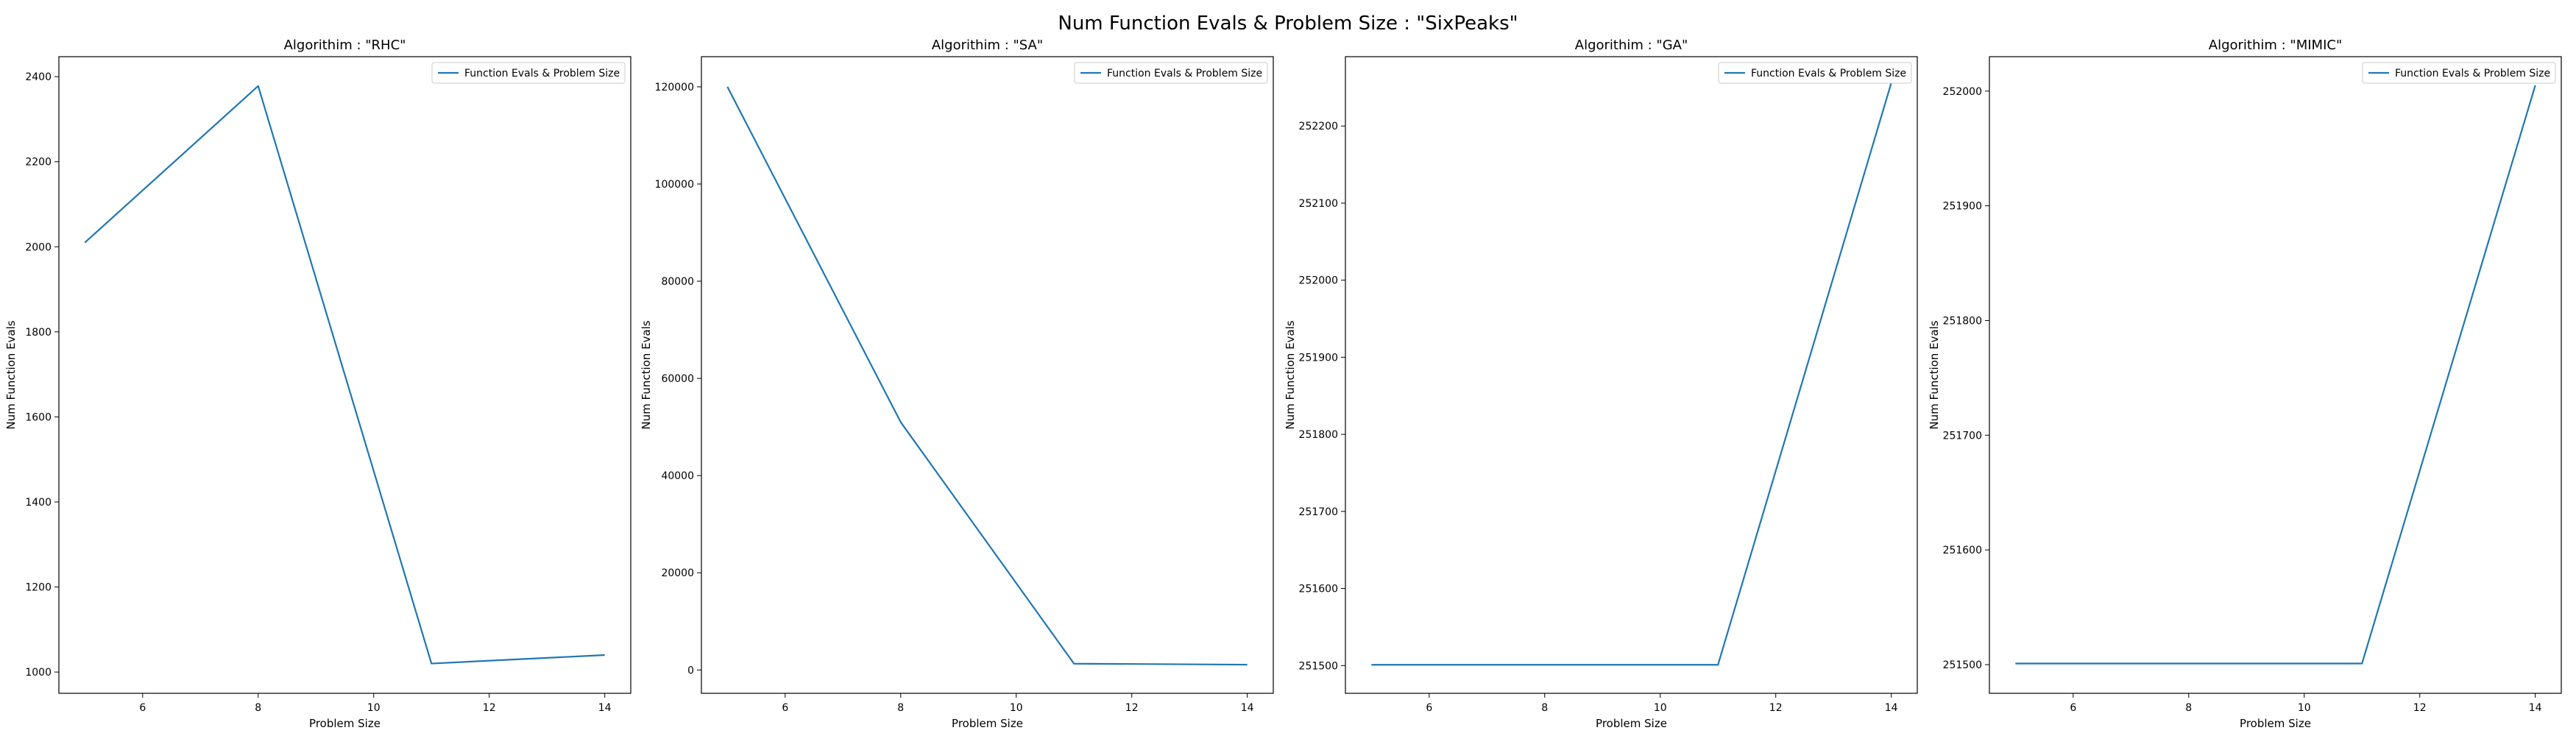  What do you see at coordinates (38, 673) in the screenshot?
I see `y-tick-label: 1000` at bounding box center [38, 673].